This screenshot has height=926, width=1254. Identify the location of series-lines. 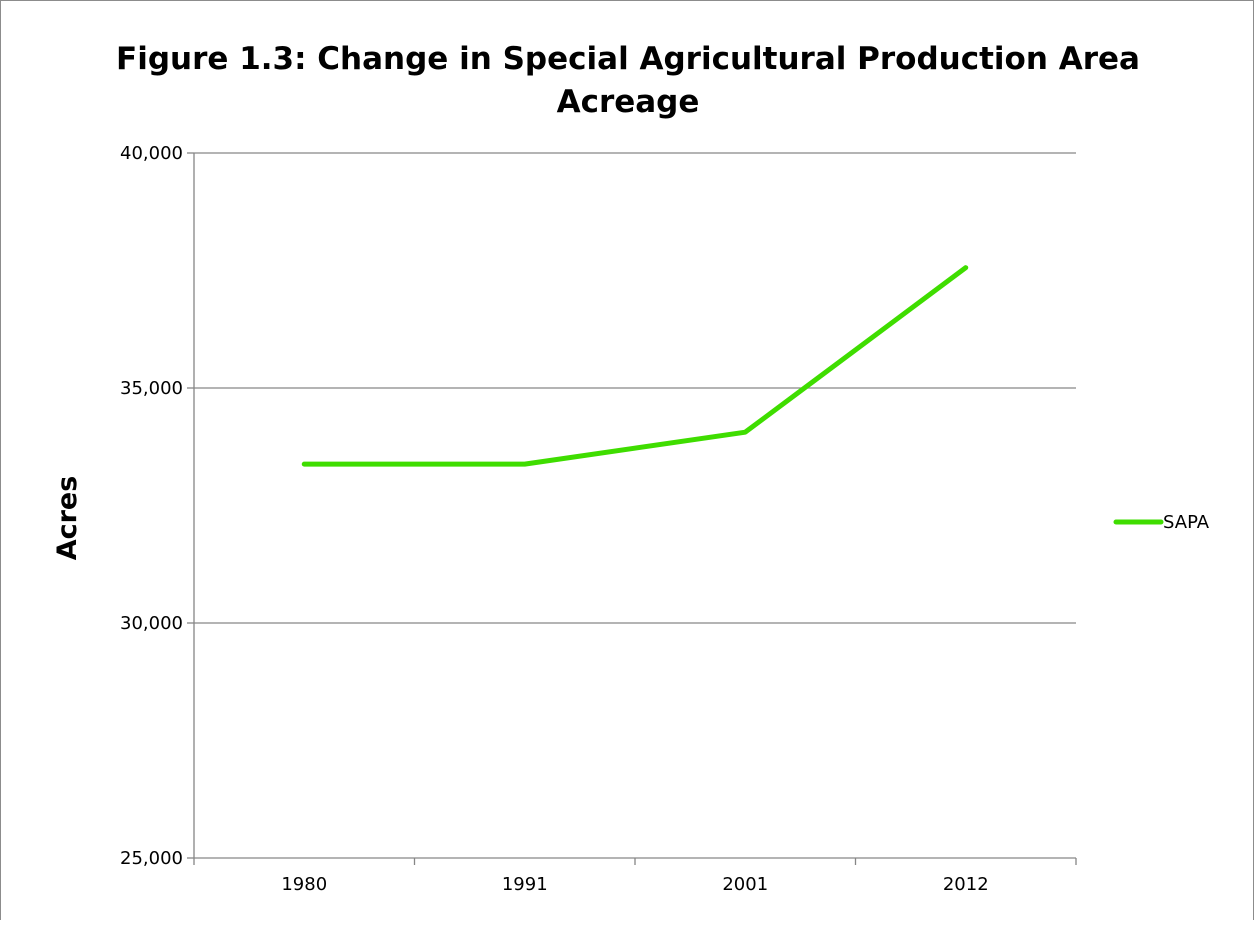
(635, 366).